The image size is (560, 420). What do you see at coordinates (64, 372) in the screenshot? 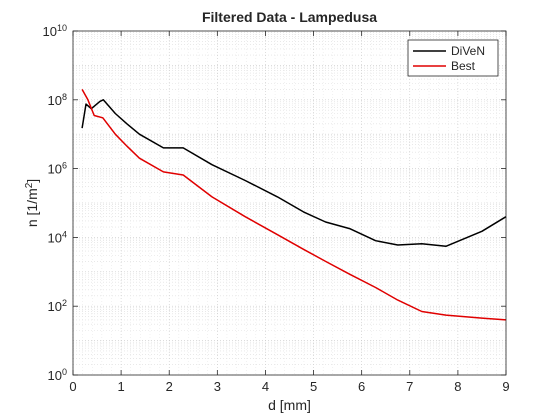
I see `y-tick-label-exponent: 0` at bounding box center [64, 372].